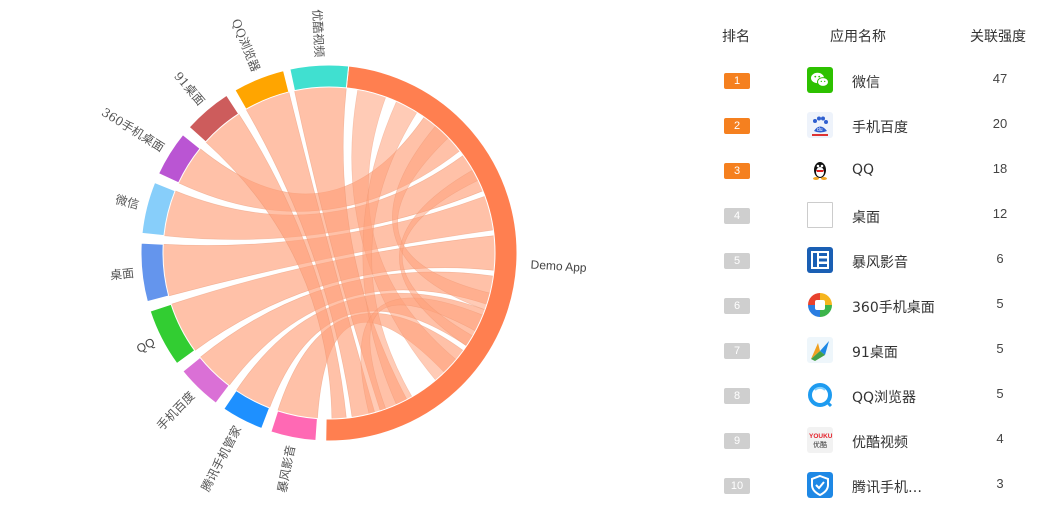 Image resolution: width=1064 pixels, height=515 pixels. I want to click on rank-badge: 1, so click(737, 81).